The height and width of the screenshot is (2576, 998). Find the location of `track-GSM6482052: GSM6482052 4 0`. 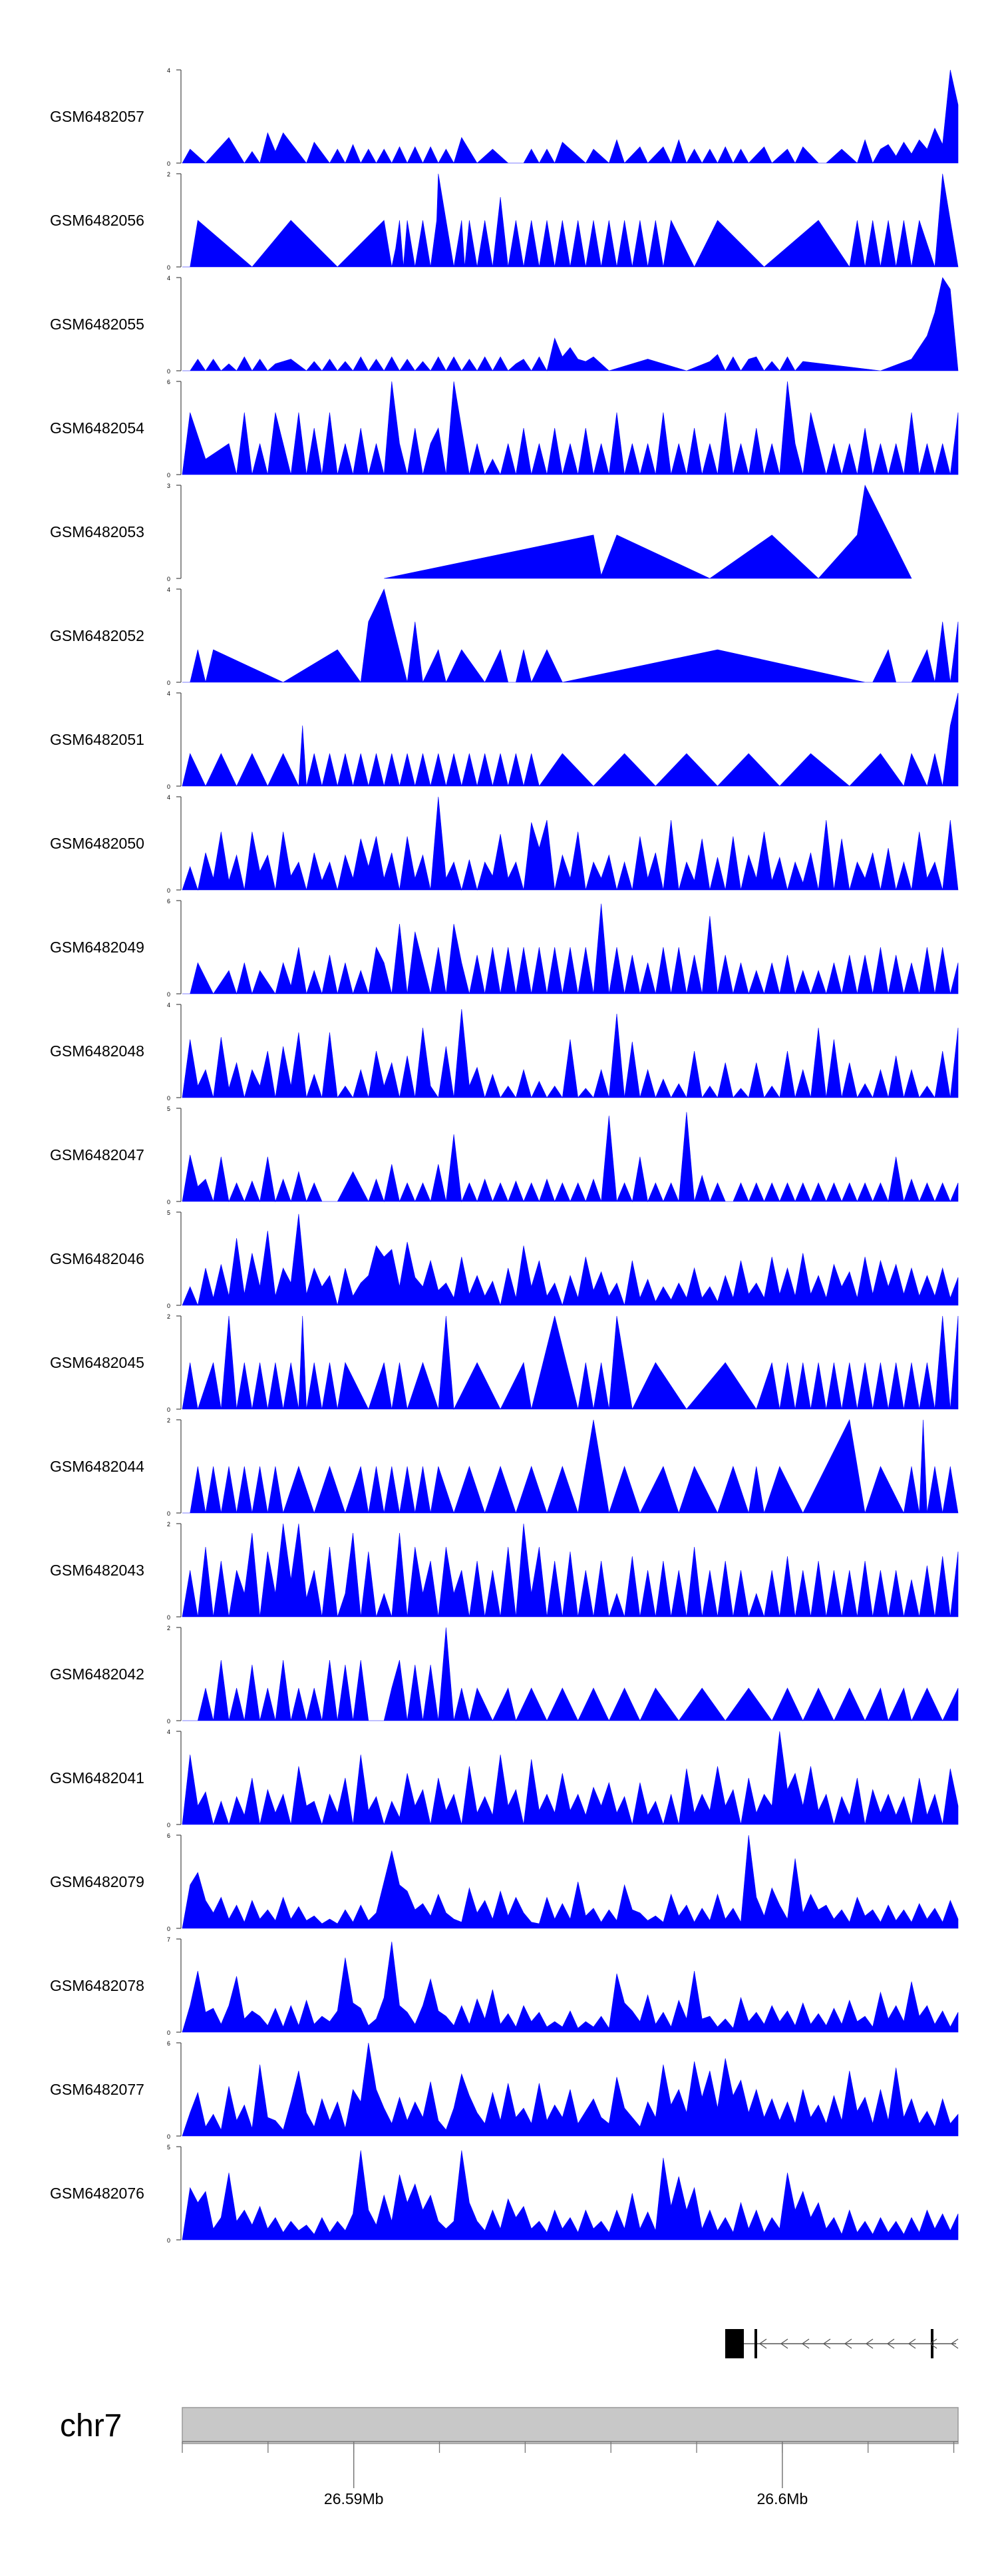

track-GSM6482052: GSM6482052 4 0 is located at coordinates (504, 636).